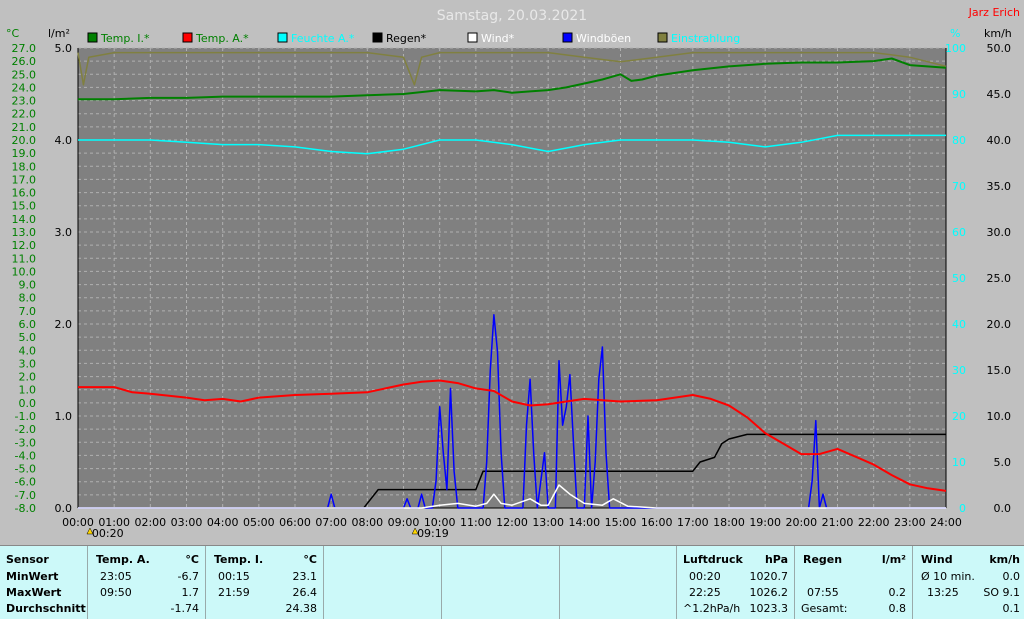 The image size is (1024, 619). What do you see at coordinates (184, 608) in the screenshot?
I see `temp-a-avg-value: -1.74` at bounding box center [184, 608].